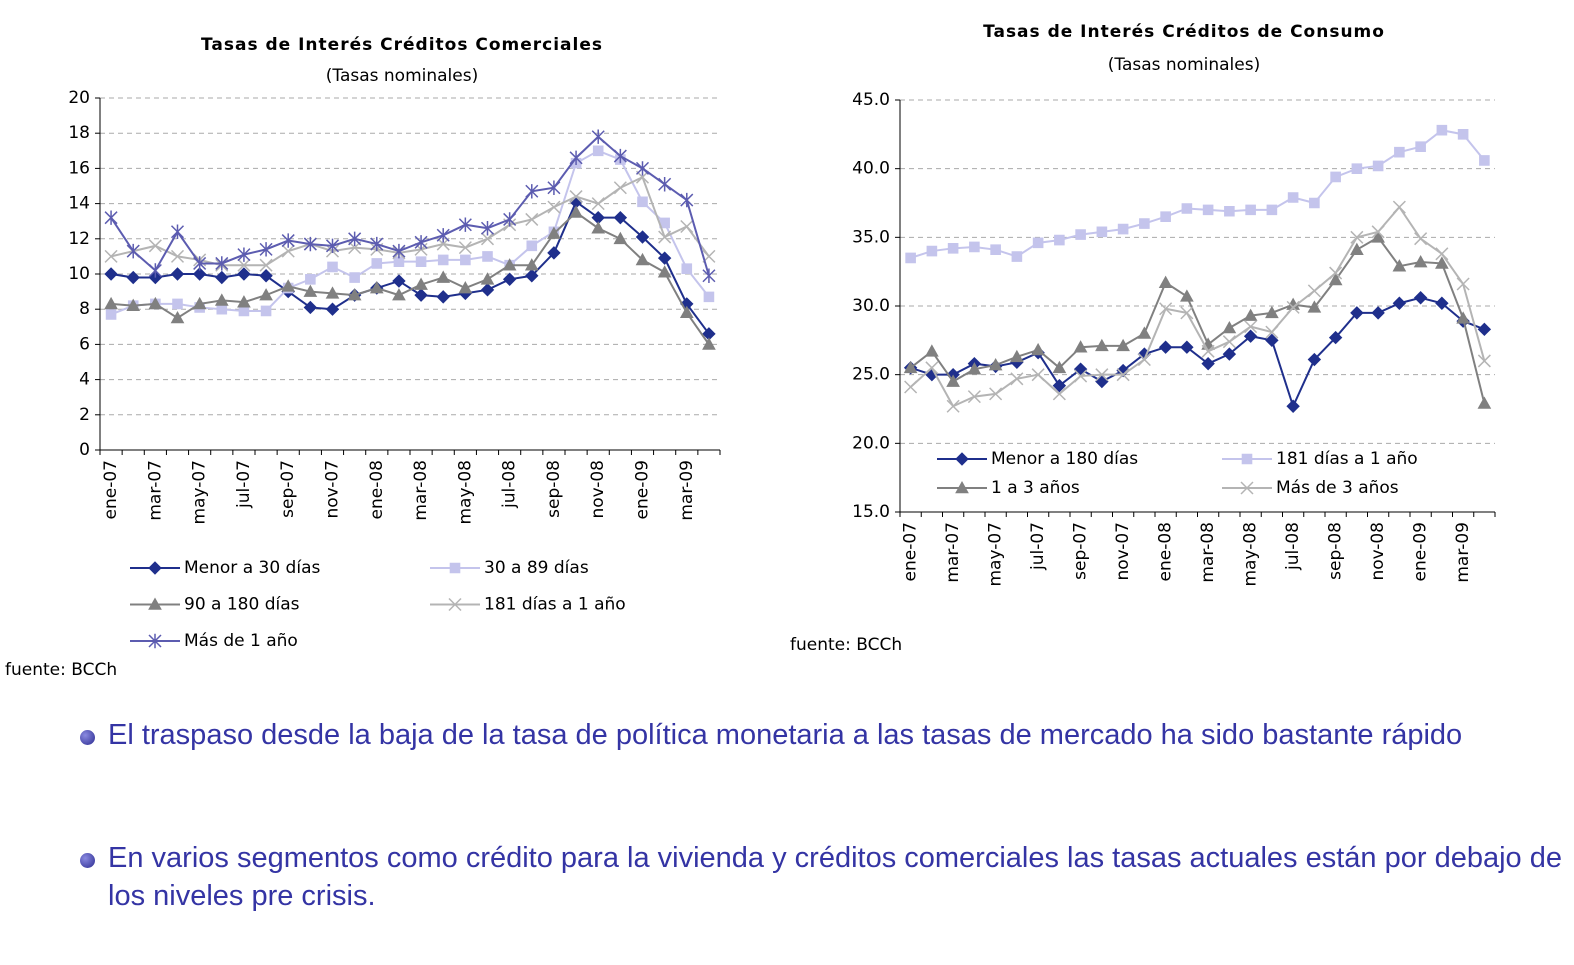 Image resolution: width=1574 pixels, height=965 pixels. Describe the element at coordinates (79, 168) in the screenshot. I see `y-tick-label: 16` at that location.